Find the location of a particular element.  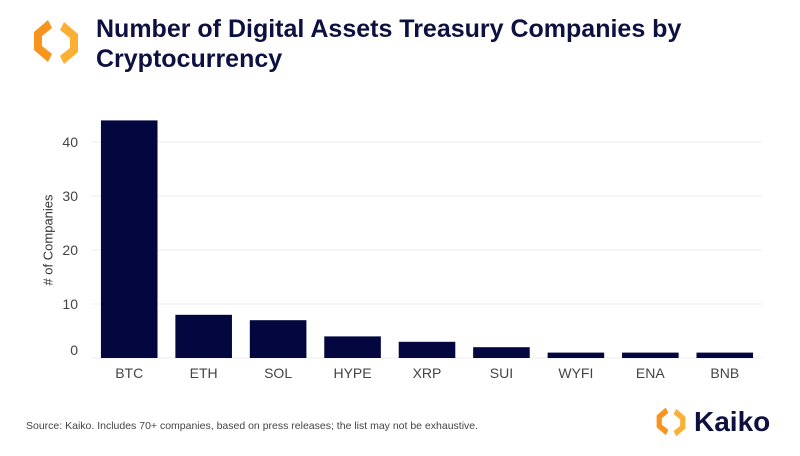

y-tick-label: 20 is located at coordinates (70, 250).